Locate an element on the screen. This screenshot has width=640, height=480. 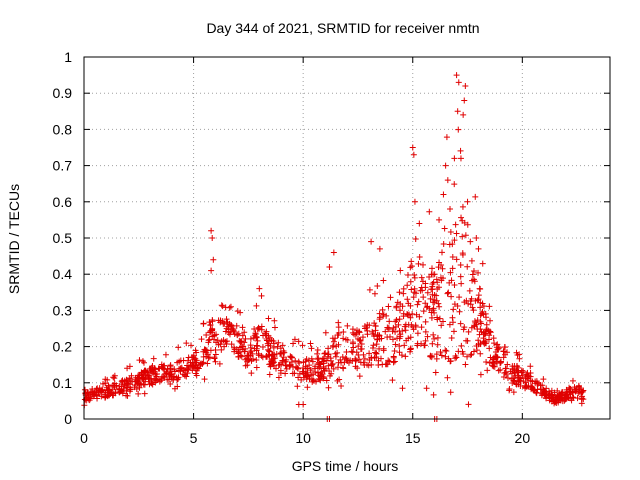
y-tick-label: 0 is located at coordinates (68, 419).